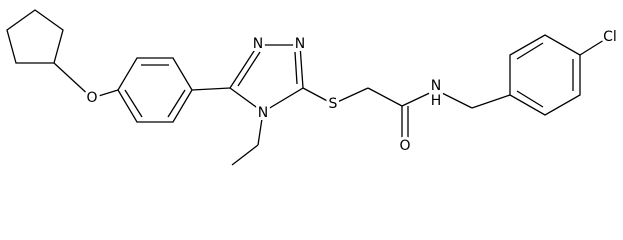 This screenshot has height=240, width=623. Describe the element at coordinates (436, 101) in the screenshot. I see `atom-label: H` at that location.